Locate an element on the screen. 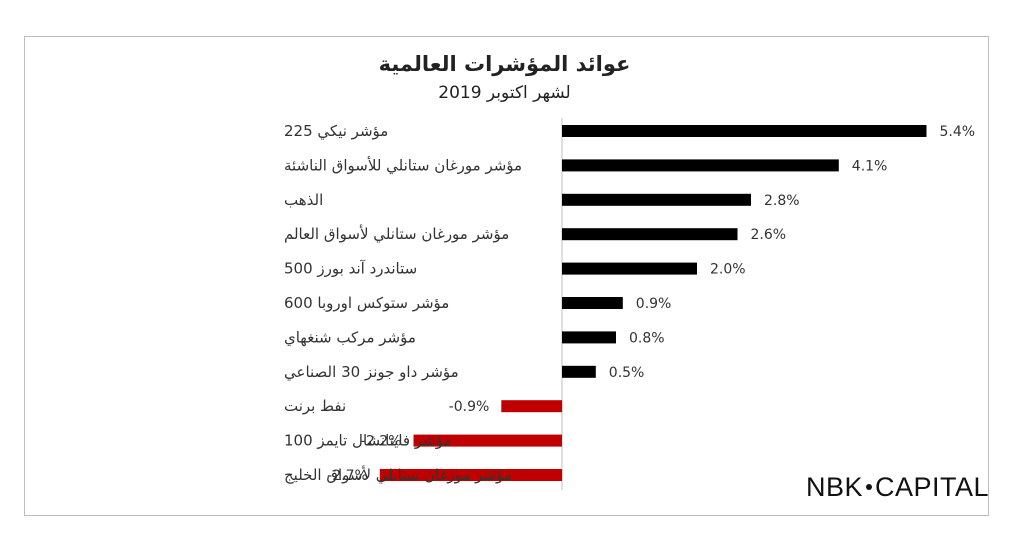  category-label: ستاندرد آند بورز 500 is located at coordinates (350, 269).